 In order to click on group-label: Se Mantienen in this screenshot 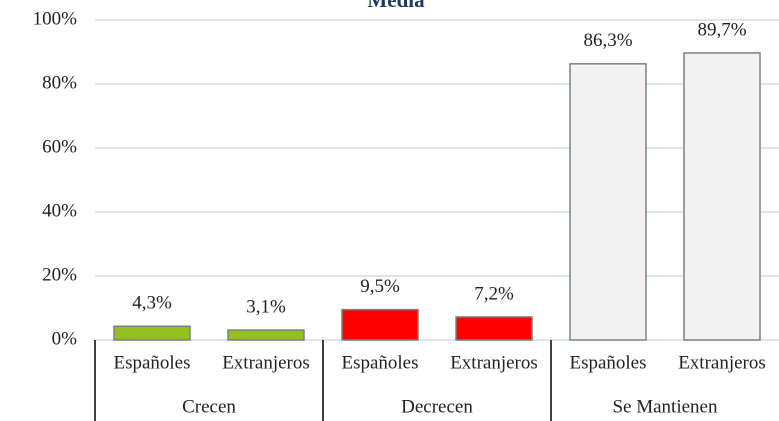, I will do `click(665, 406)`.